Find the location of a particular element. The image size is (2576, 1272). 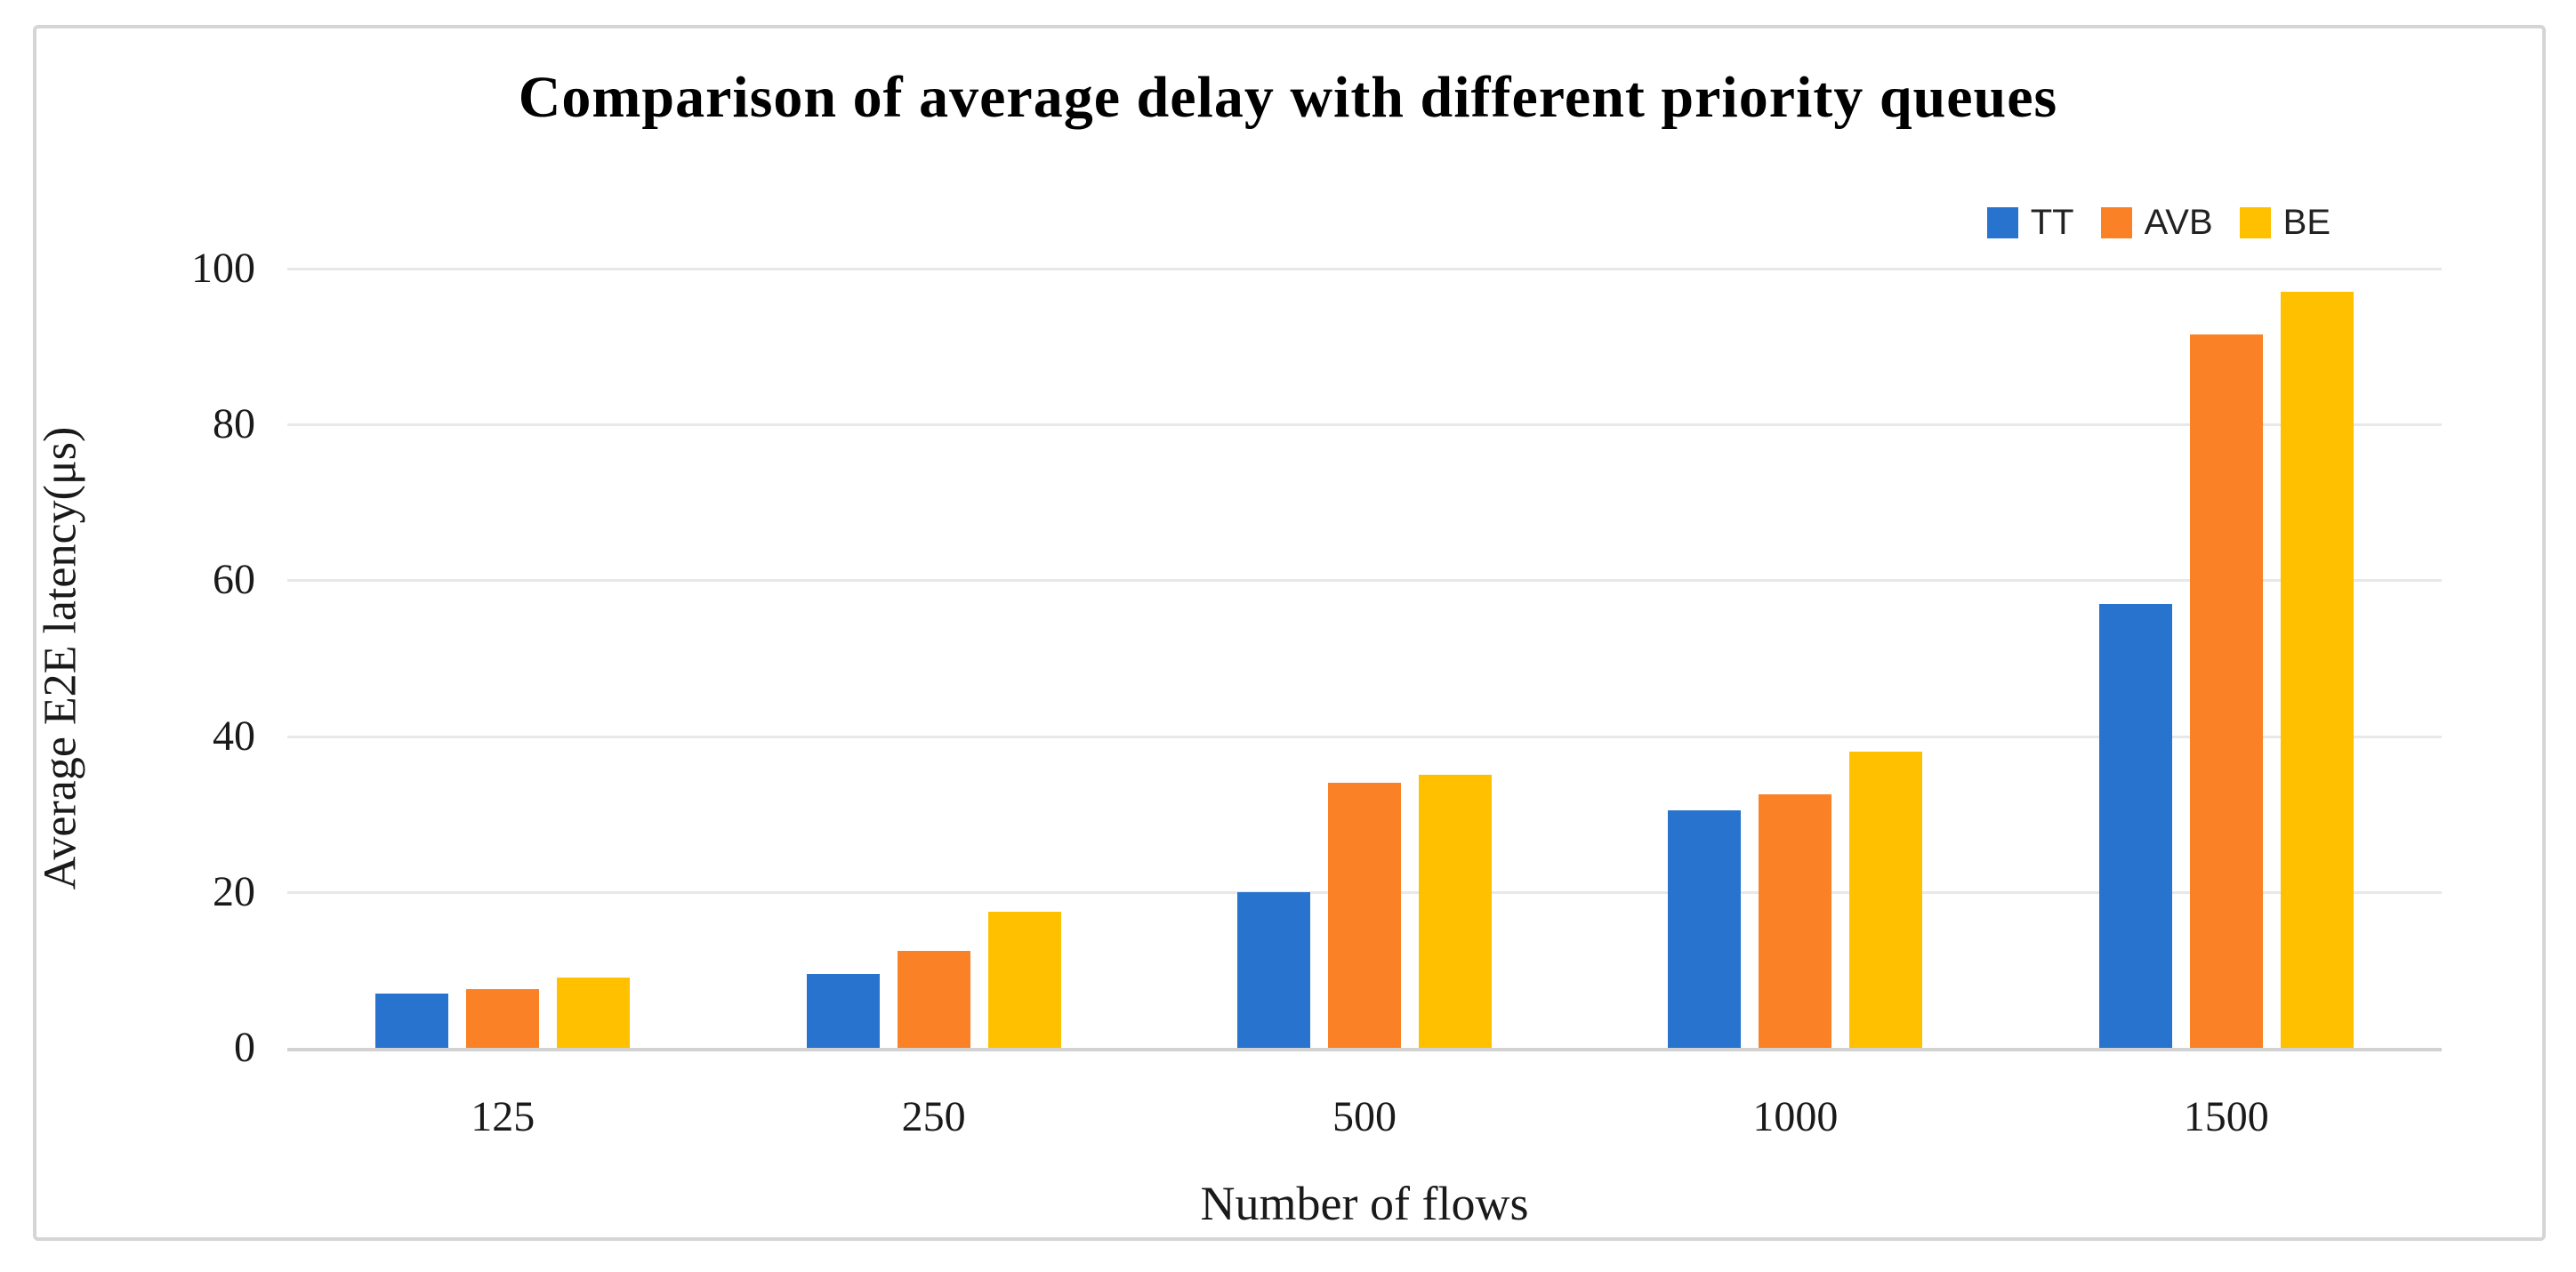

y-axis-tick-labels: 0 20 40 60 80 100 is located at coordinates (166, 658).